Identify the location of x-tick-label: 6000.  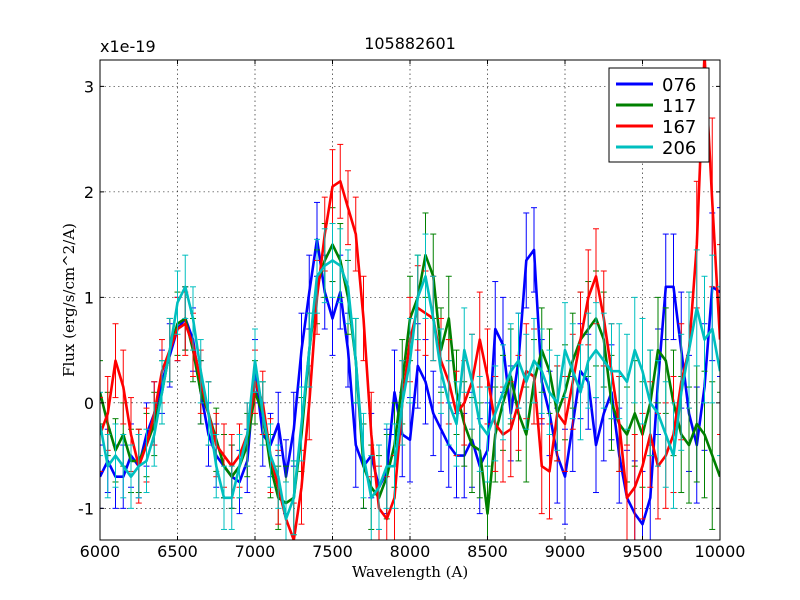
(100, 551).